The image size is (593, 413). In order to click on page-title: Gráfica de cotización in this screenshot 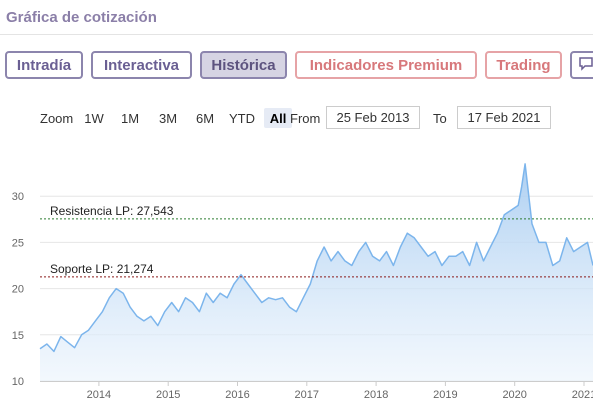, I will do `click(81, 17)`.